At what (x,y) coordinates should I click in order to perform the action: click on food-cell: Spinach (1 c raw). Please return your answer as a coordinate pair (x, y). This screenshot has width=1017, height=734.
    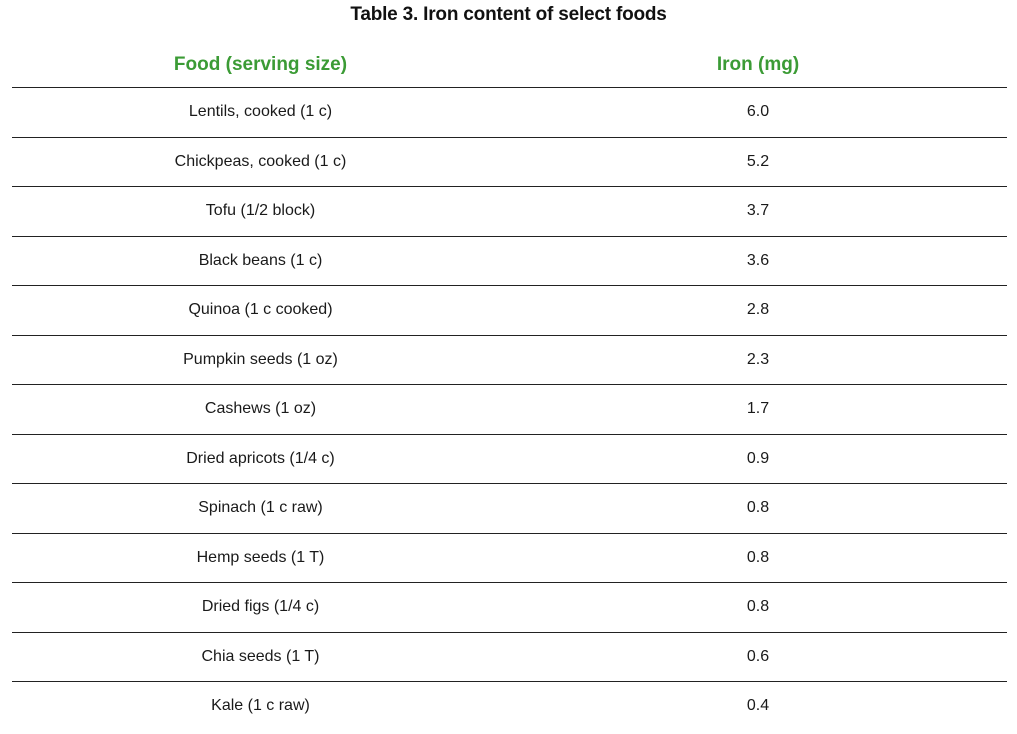
    Looking at the image, I should click on (260, 508).